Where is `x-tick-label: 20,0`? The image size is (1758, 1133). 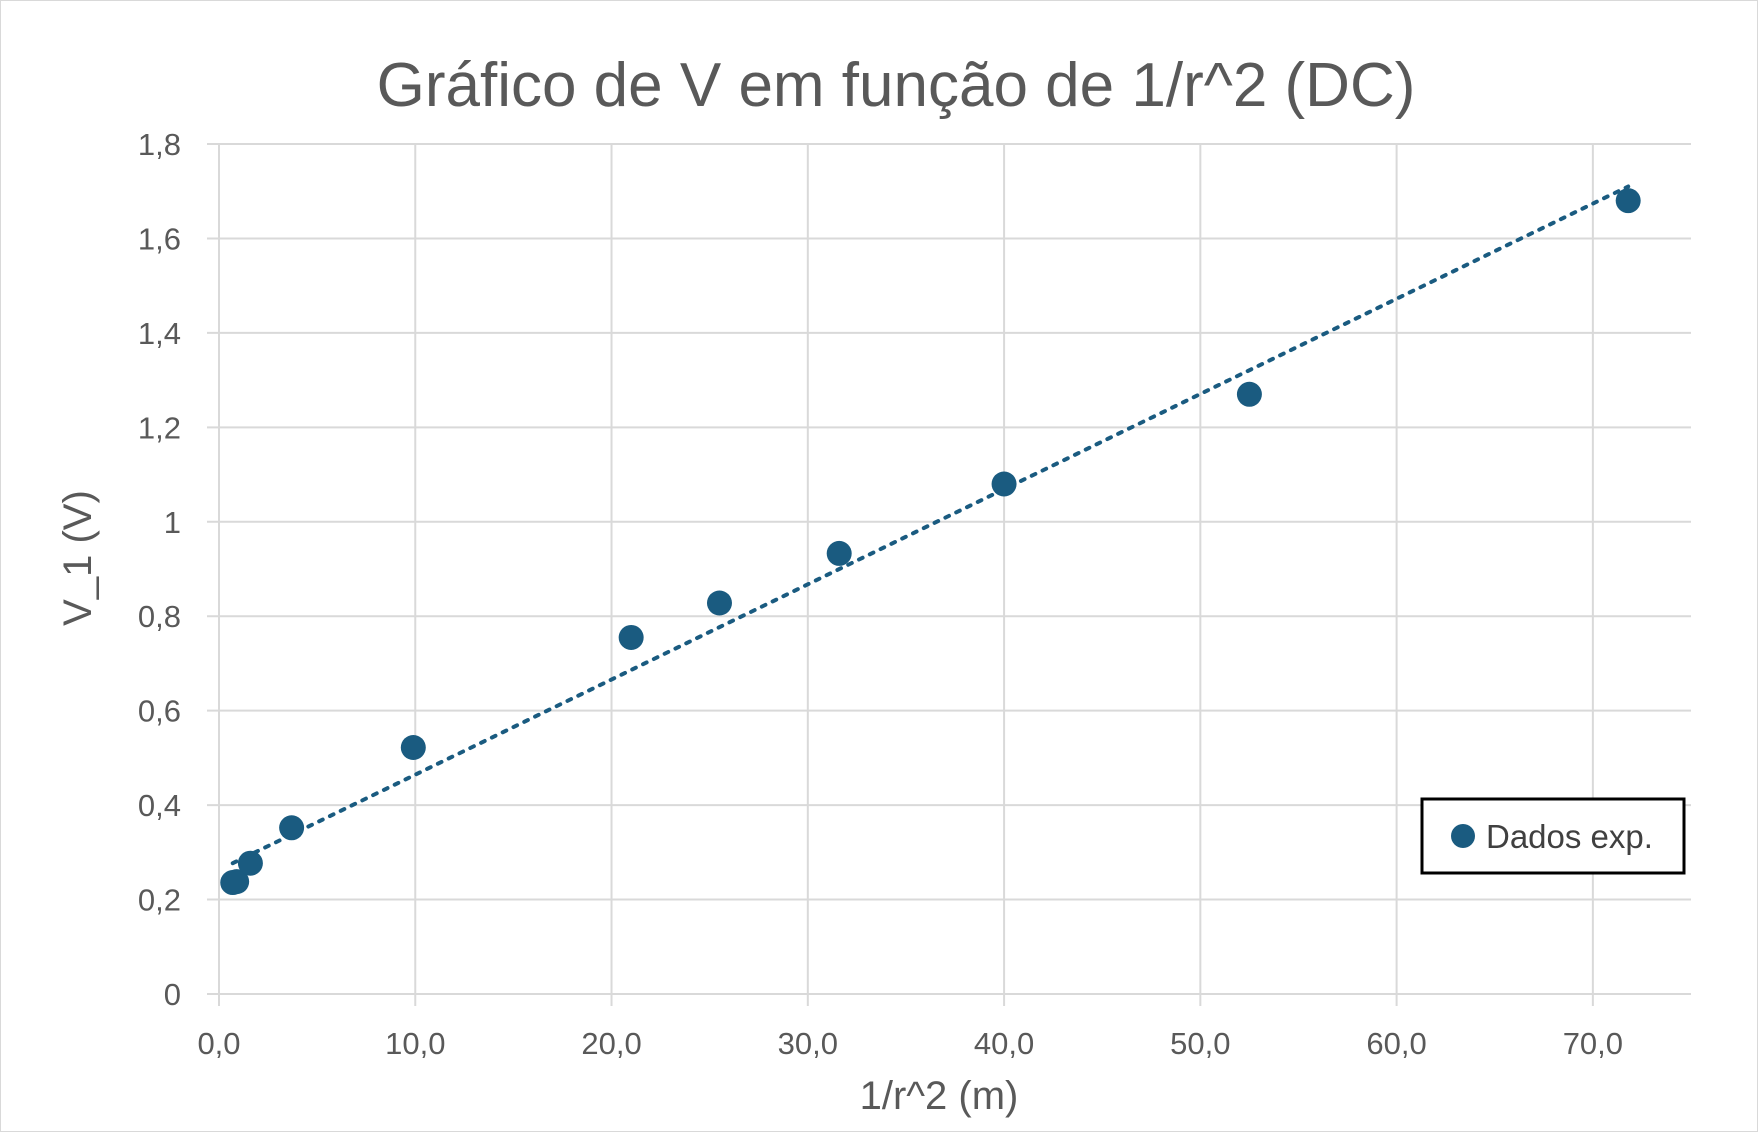
x-tick-label: 20,0 is located at coordinates (611, 1043).